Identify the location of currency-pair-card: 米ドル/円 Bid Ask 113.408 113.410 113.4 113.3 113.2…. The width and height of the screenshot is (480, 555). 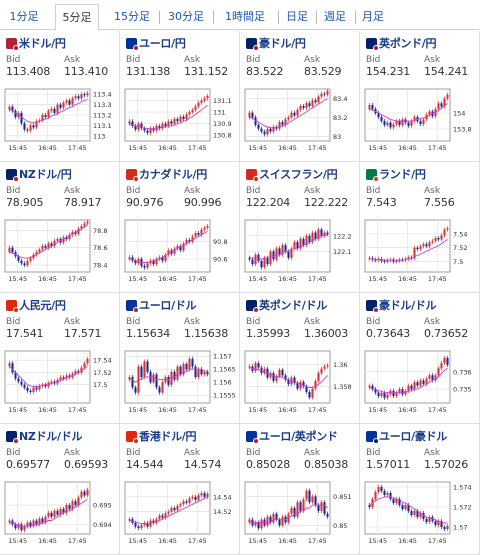
(60, 96).